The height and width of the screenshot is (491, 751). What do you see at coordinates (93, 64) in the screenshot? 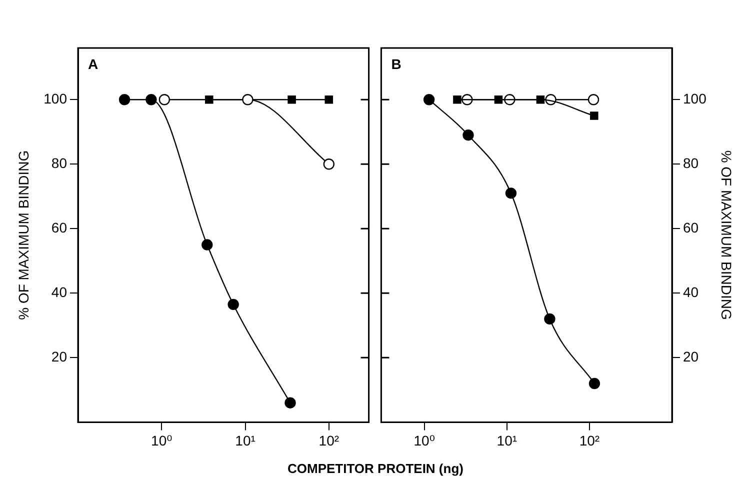
I see `text: A` at bounding box center [93, 64].